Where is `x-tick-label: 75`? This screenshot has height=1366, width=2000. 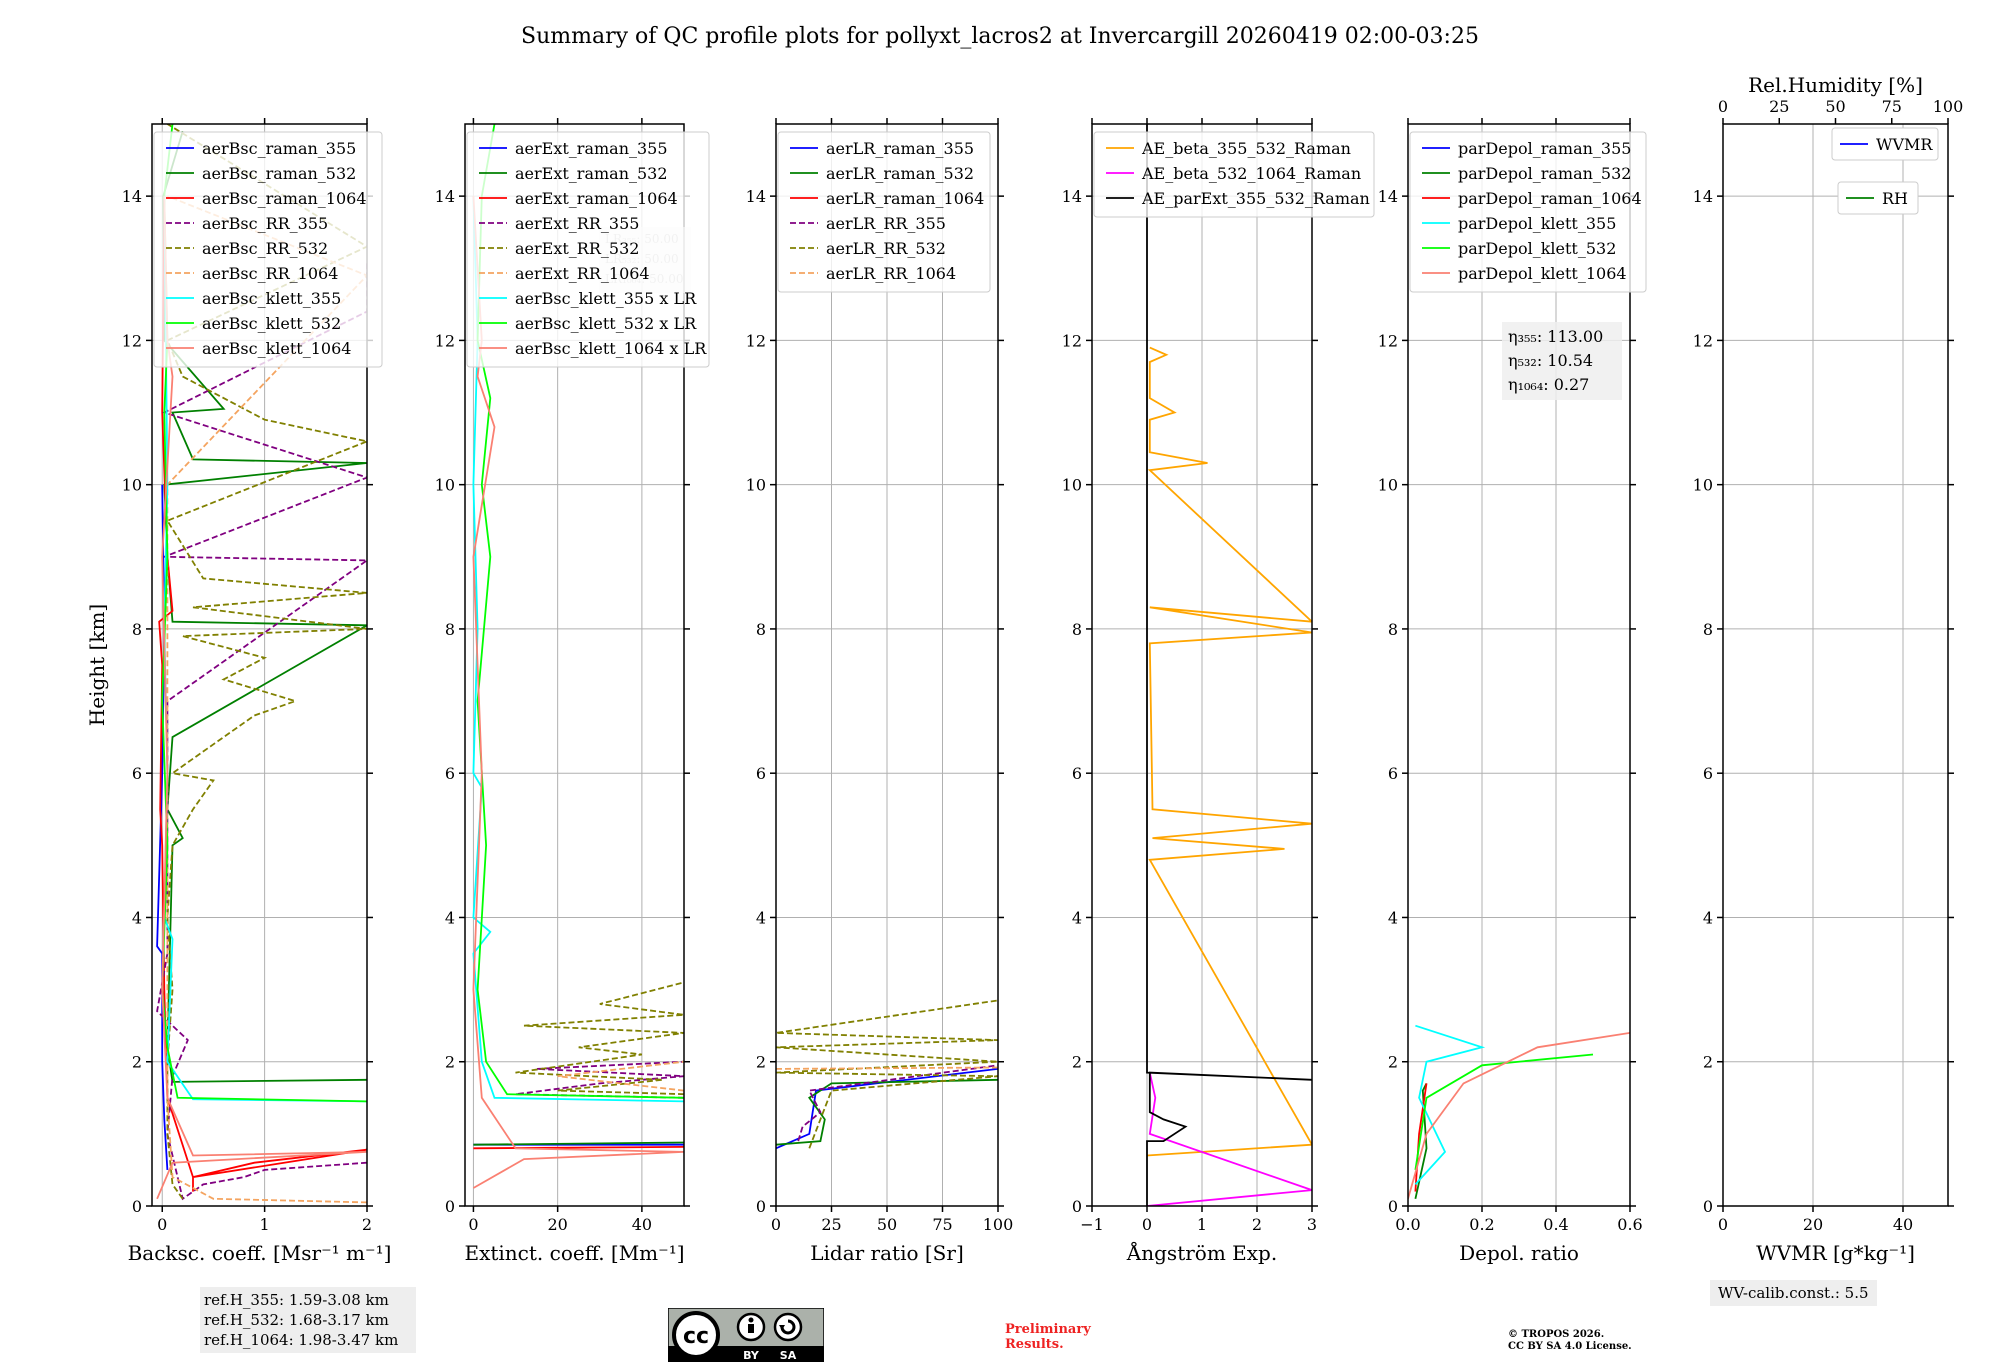
x-tick-label: 75 is located at coordinates (942, 1224).